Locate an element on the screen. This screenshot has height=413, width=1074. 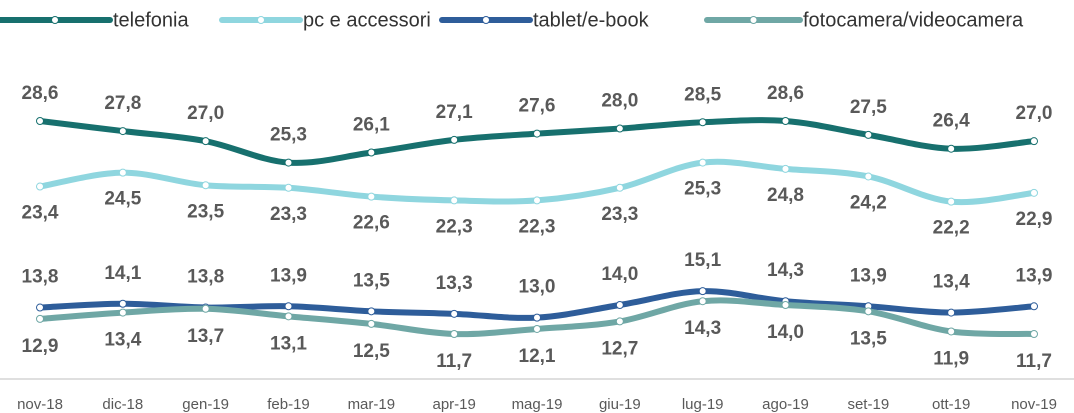
x-tick-label: nov-19 is located at coordinates (1034, 404).